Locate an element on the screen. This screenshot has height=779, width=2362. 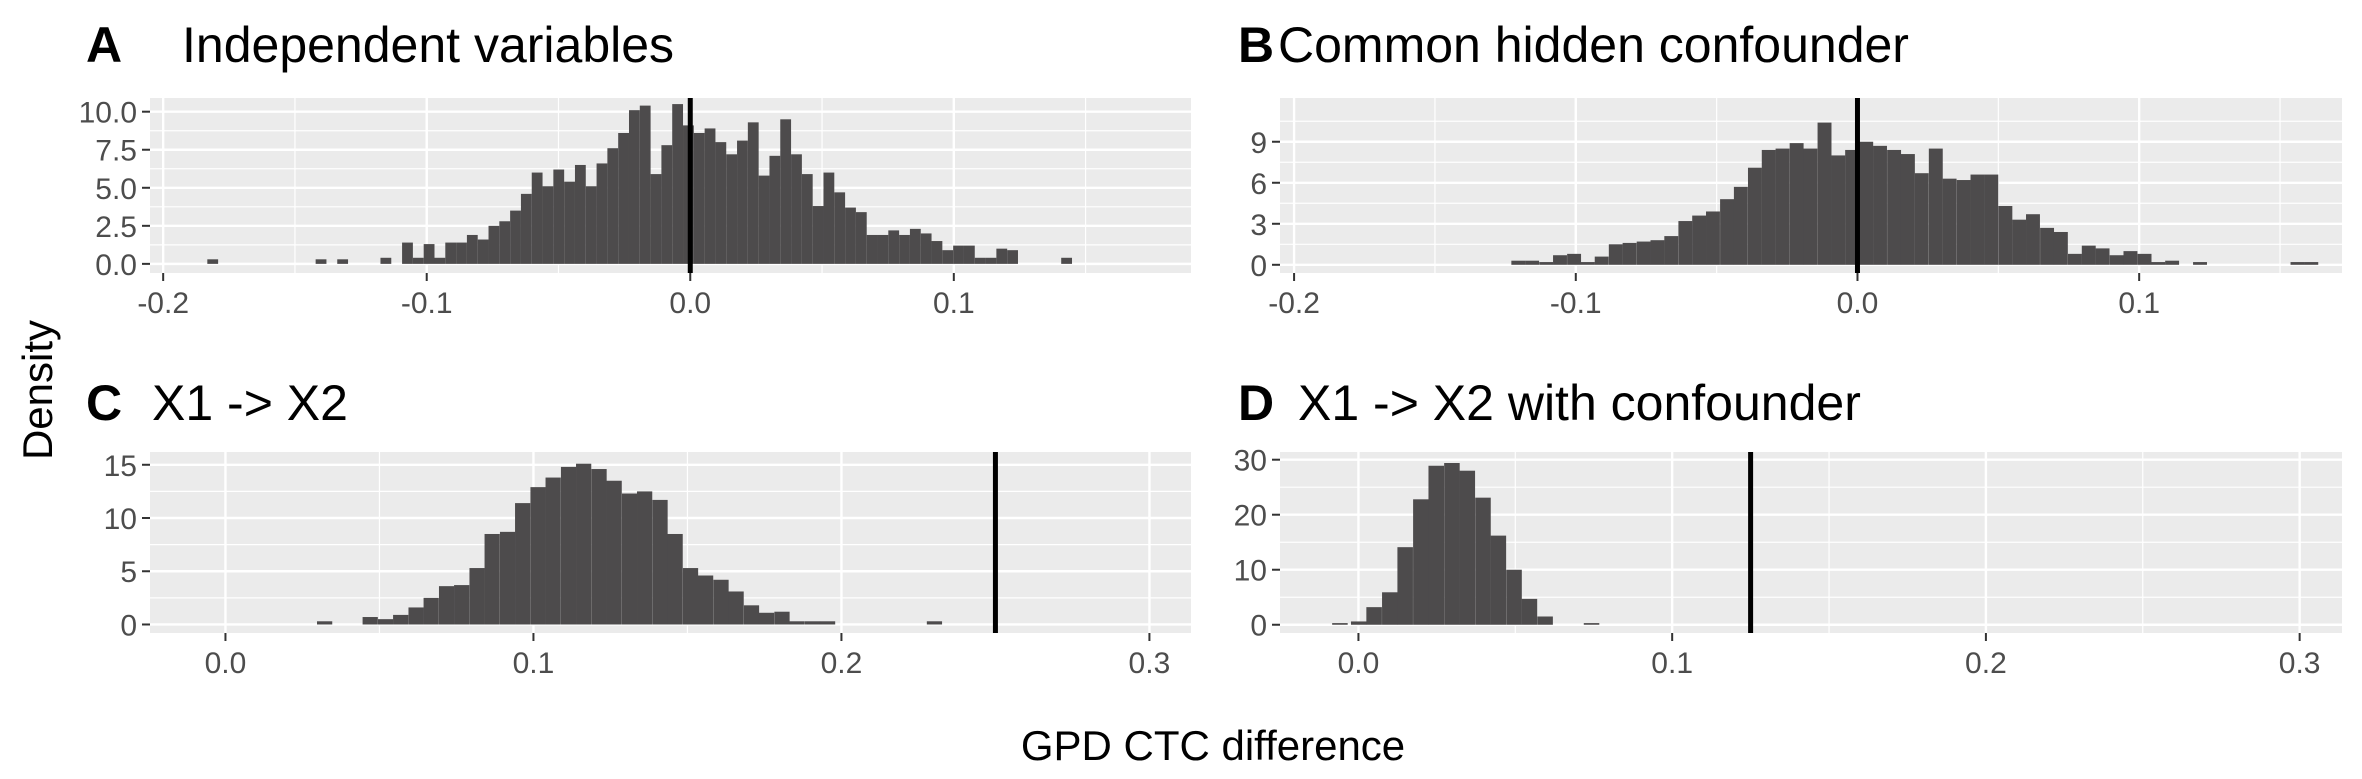
y-tick-label: 2.5 is located at coordinates (116, 227).